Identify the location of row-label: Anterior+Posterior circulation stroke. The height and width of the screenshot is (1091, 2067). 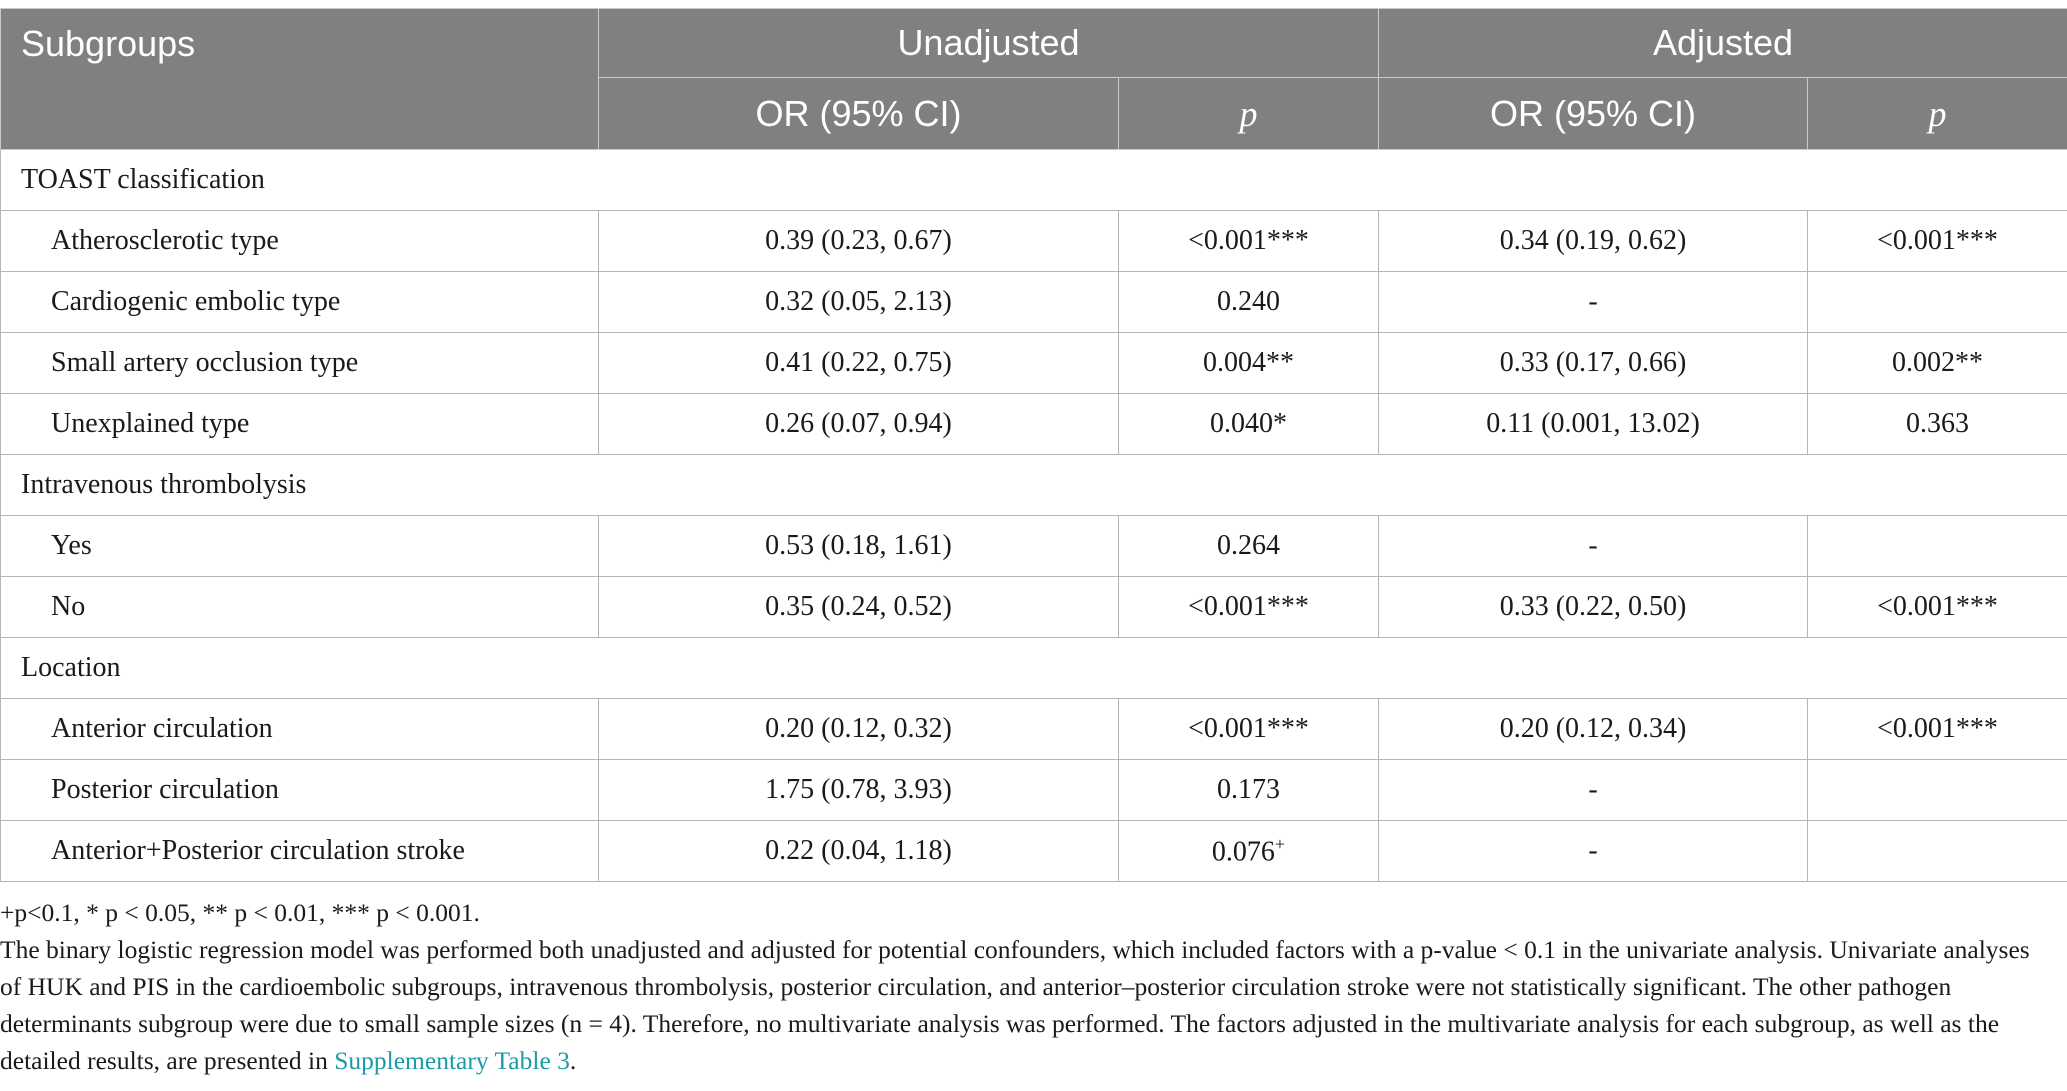
(299, 851).